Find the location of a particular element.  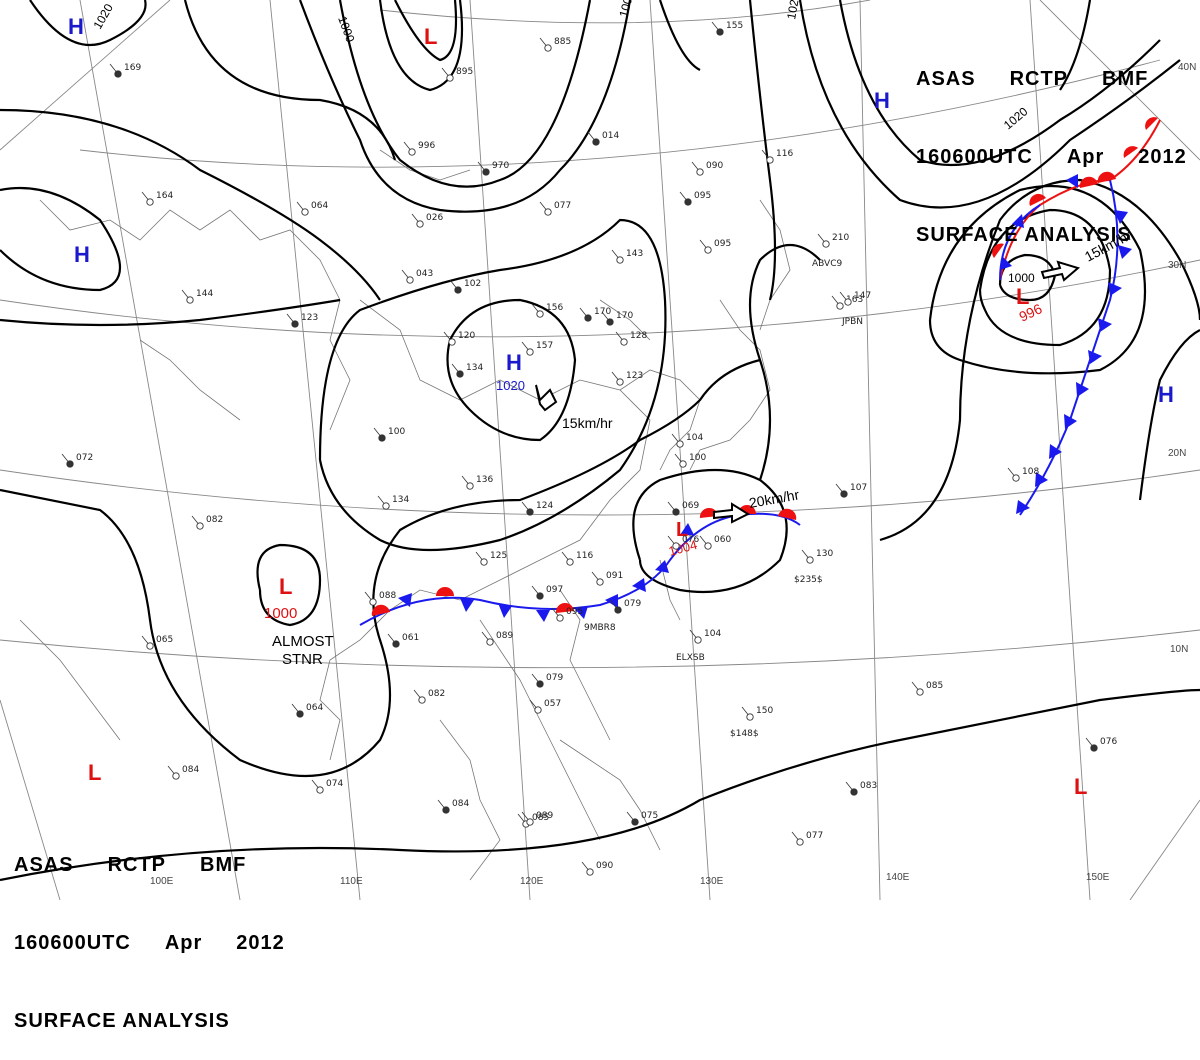

station-pressure: 885 is located at coordinates (562, 42).